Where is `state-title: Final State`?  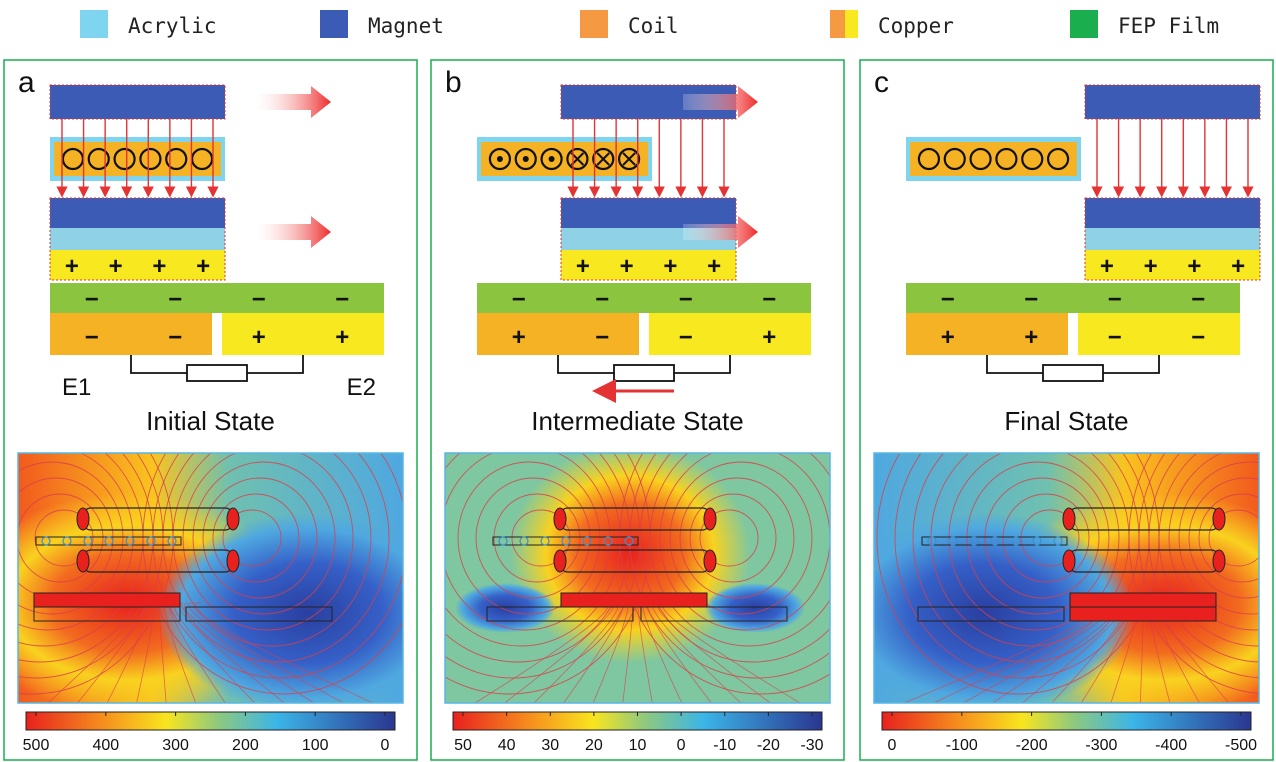
state-title: Final State is located at coordinates (1066, 421).